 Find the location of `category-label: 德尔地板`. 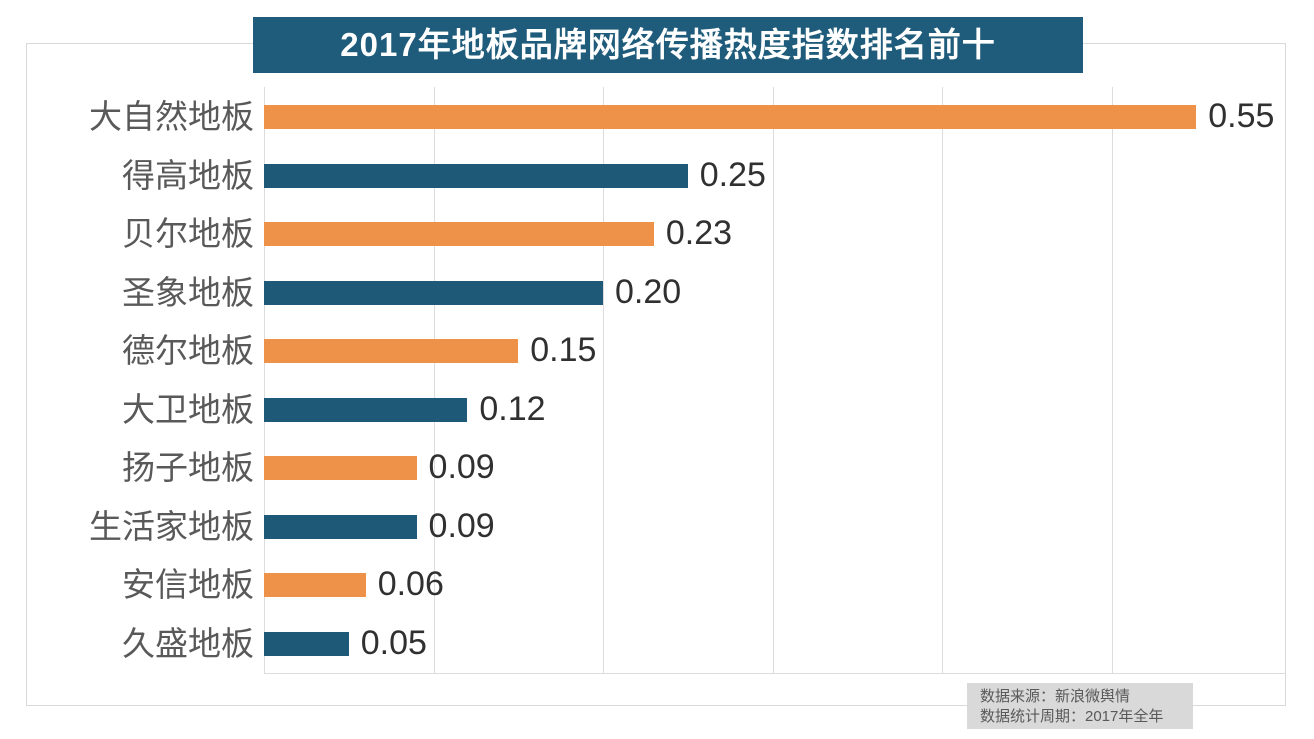

category-label: 德尔地板 is located at coordinates (188, 350).